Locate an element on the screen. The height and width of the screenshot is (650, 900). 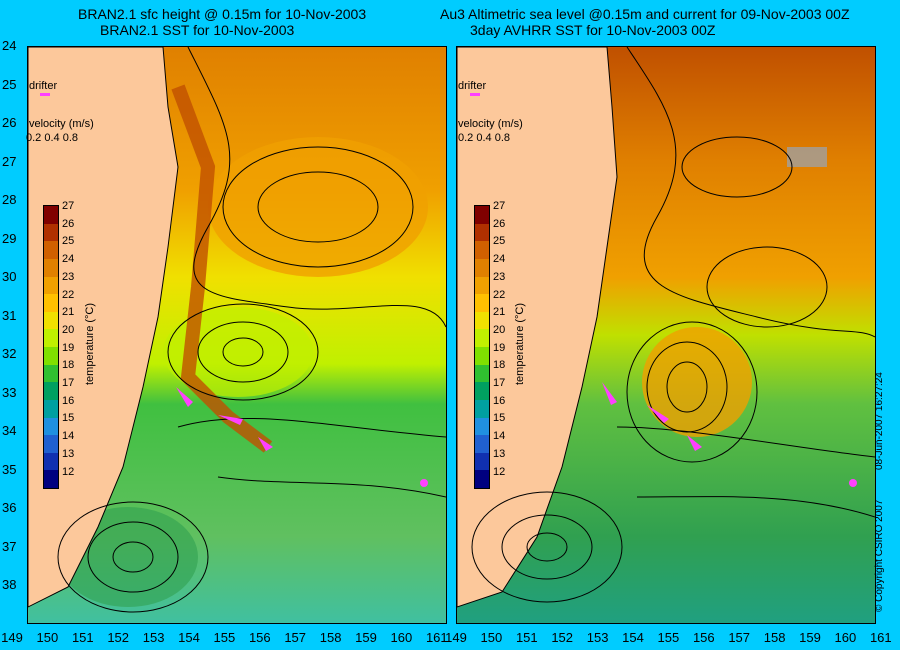
left-drifter-marker is located at coordinates (45, 94).